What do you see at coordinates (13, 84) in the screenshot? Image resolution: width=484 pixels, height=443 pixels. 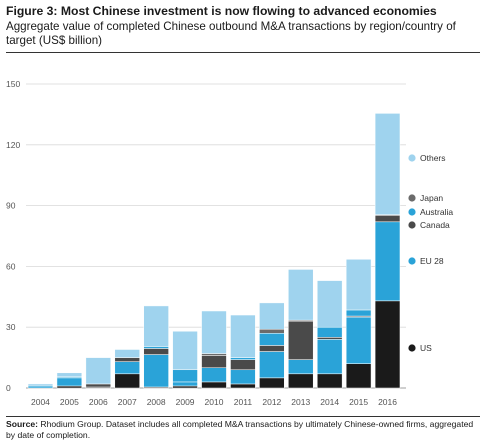 I see `y-tick-label: 150` at bounding box center [13, 84].